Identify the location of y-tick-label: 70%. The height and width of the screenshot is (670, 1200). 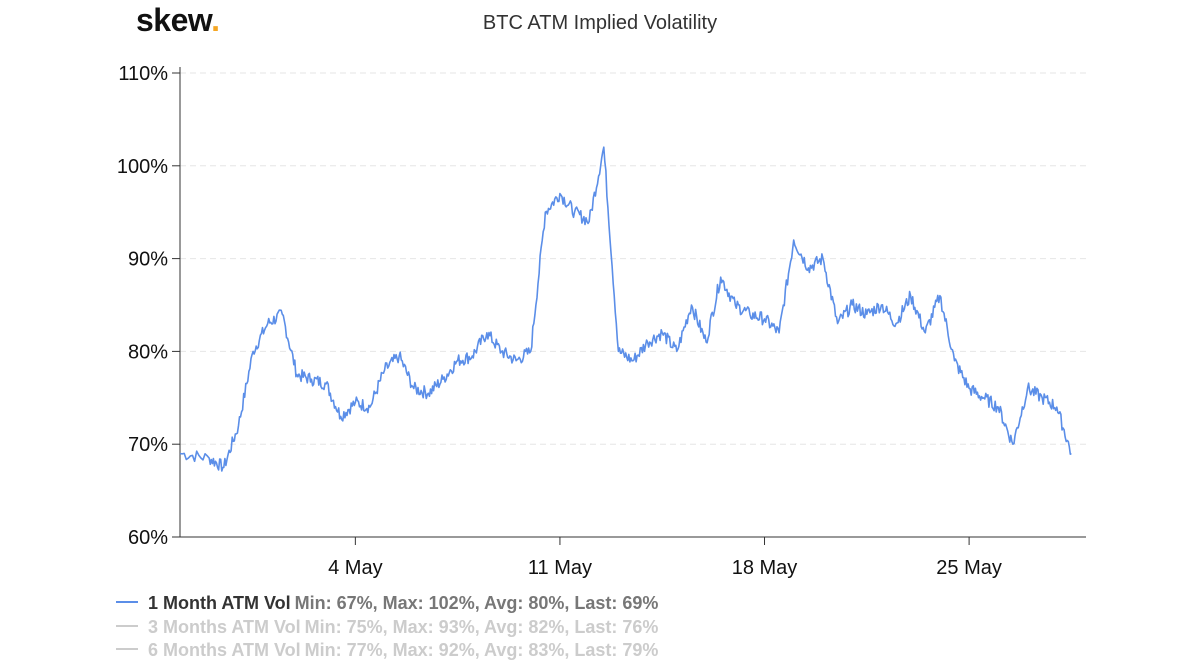
(148, 445).